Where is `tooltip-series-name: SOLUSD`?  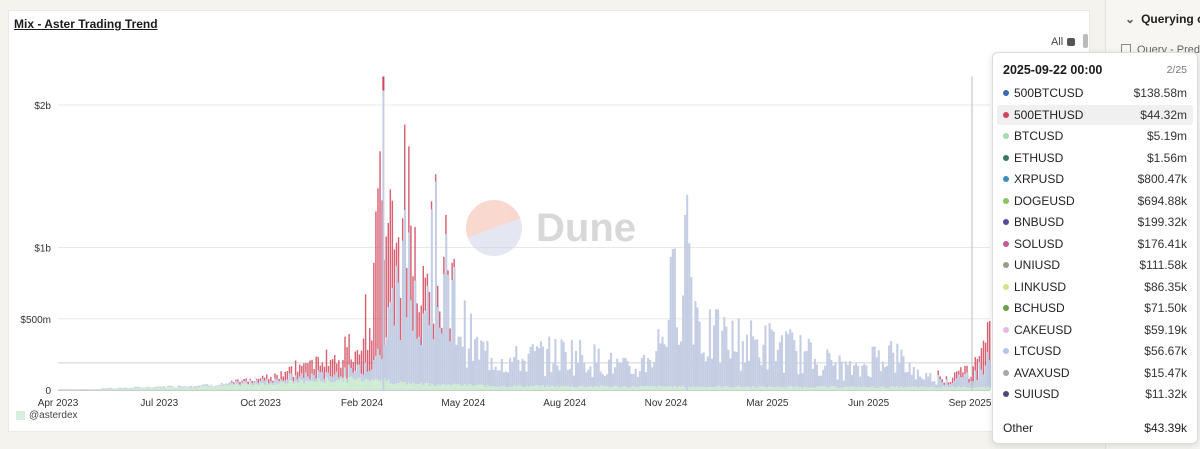 tooltip-series-name: SOLUSD is located at coordinates (1039, 243).